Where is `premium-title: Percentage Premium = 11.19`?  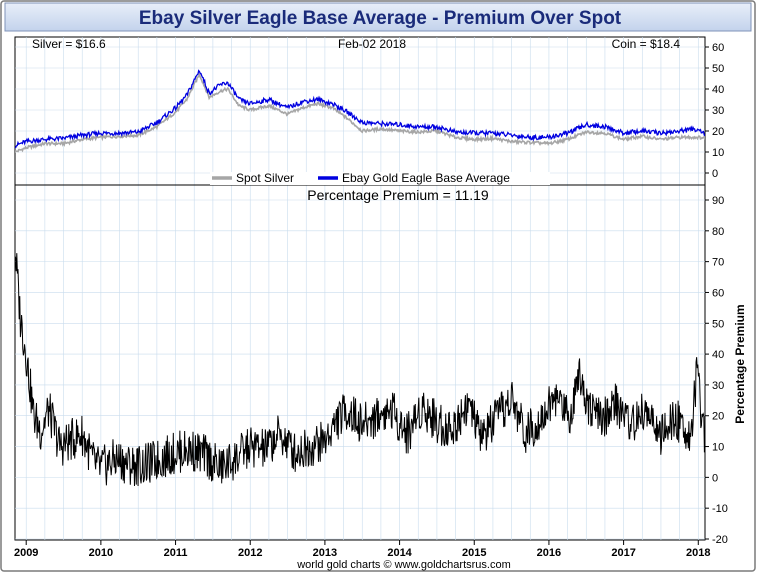 premium-title: Percentage Premium = 11.19 is located at coordinates (398, 195).